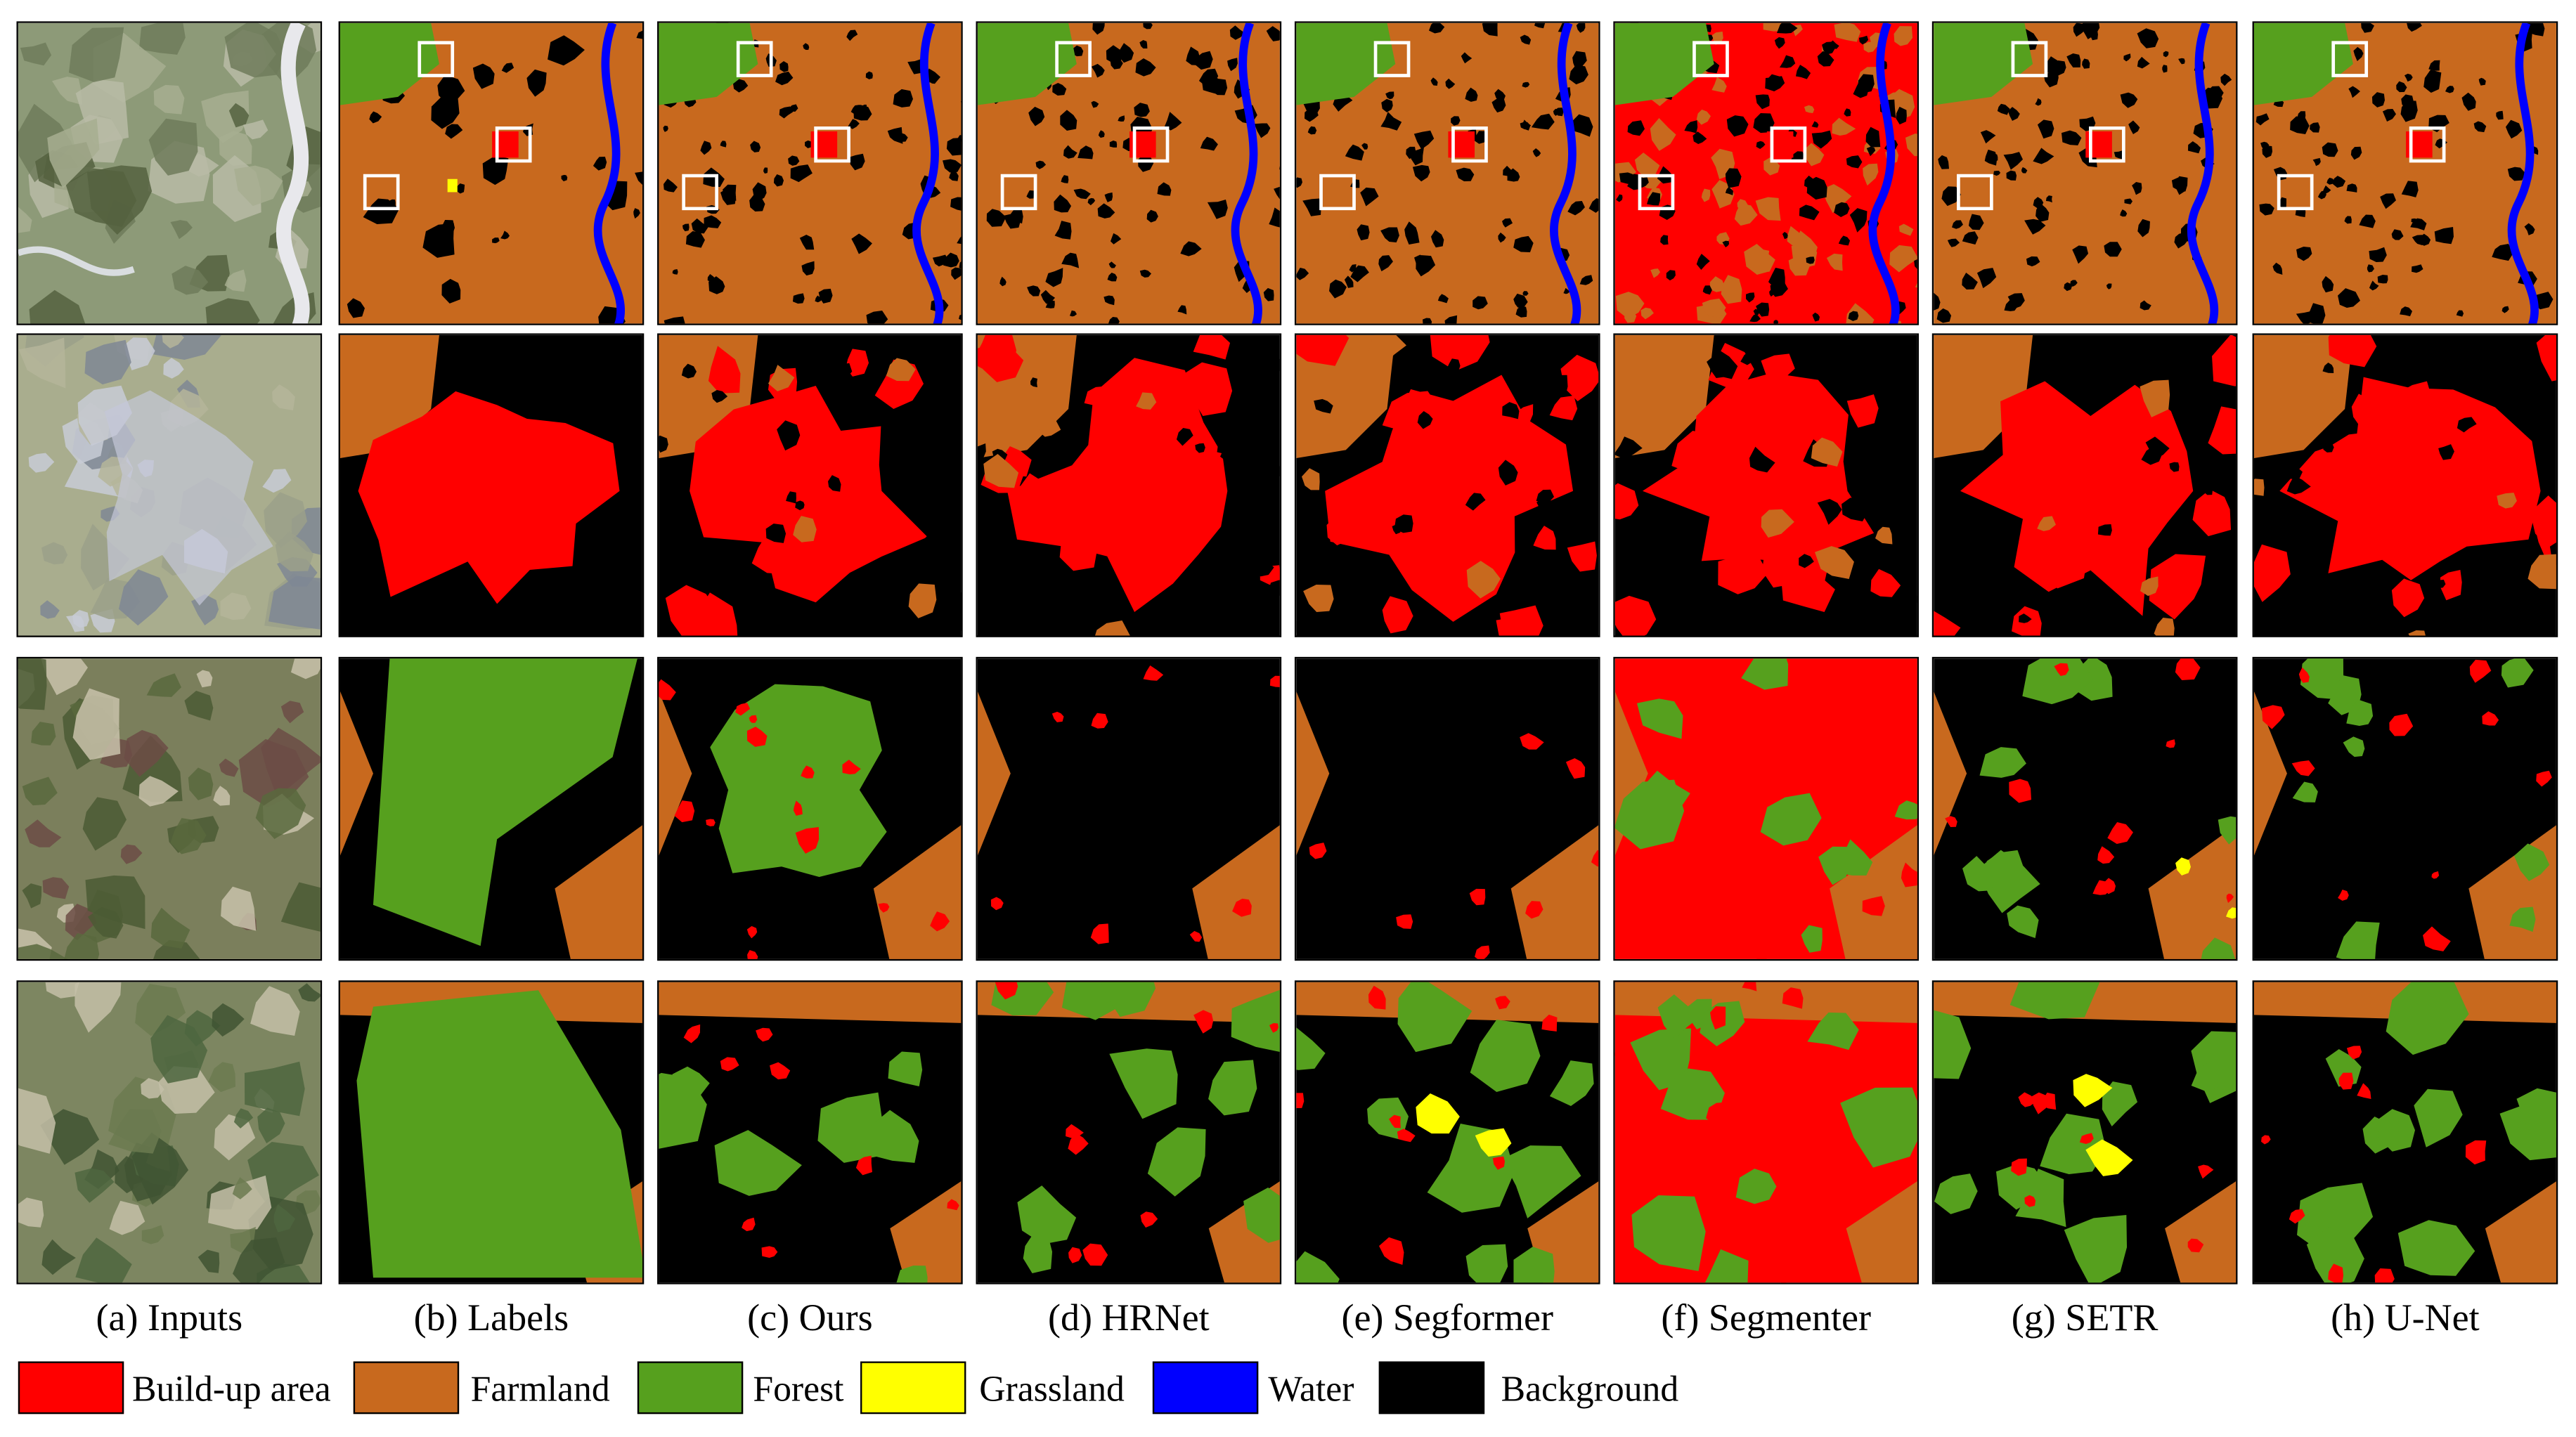 The width and height of the screenshot is (2576, 1437). What do you see at coordinates (1311, 1389) in the screenshot?
I see `legend-label-water: Water` at bounding box center [1311, 1389].